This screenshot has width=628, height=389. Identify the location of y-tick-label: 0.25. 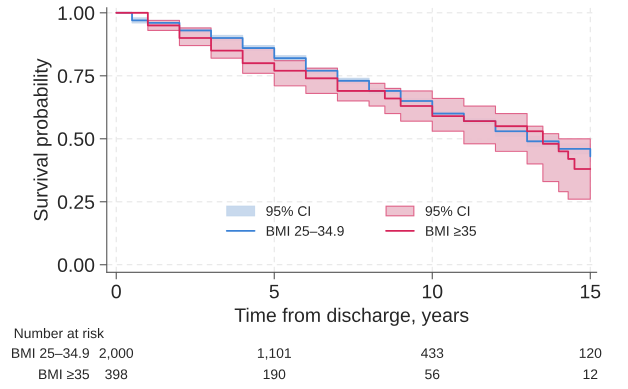
(76, 202).